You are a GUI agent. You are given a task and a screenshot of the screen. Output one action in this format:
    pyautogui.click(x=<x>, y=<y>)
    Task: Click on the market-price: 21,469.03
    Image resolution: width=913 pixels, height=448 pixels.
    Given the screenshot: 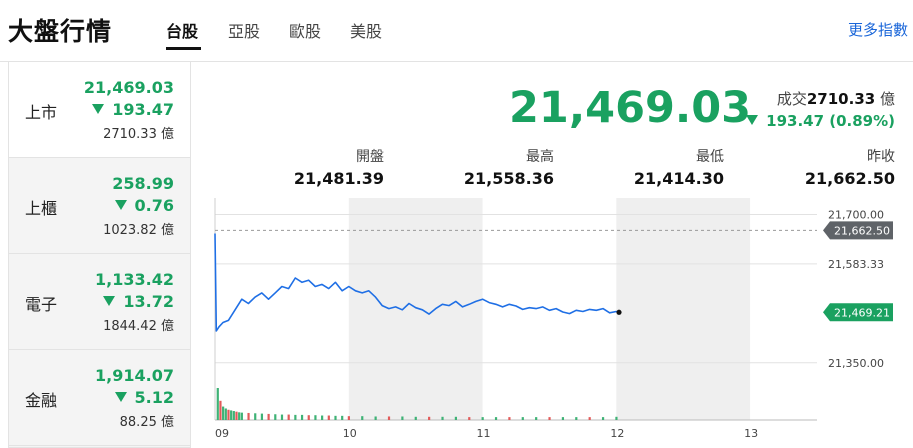 What is the action you would take?
    pyautogui.click(x=128, y=87)
    